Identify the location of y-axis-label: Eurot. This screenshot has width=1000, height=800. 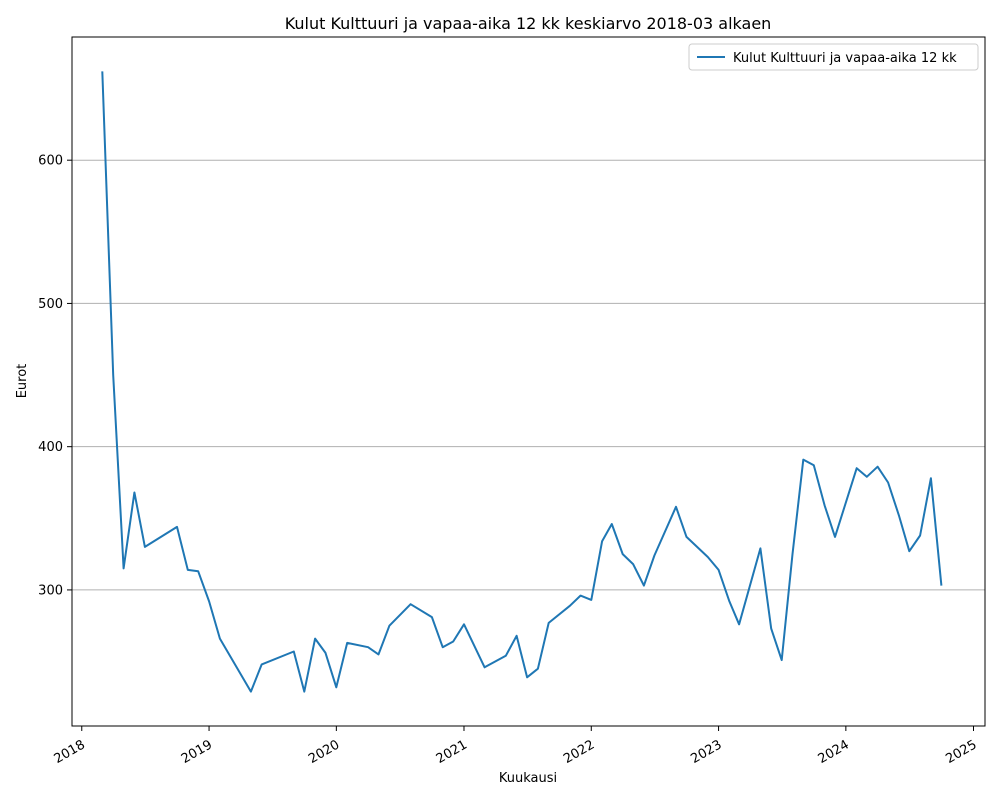
(22, 381).